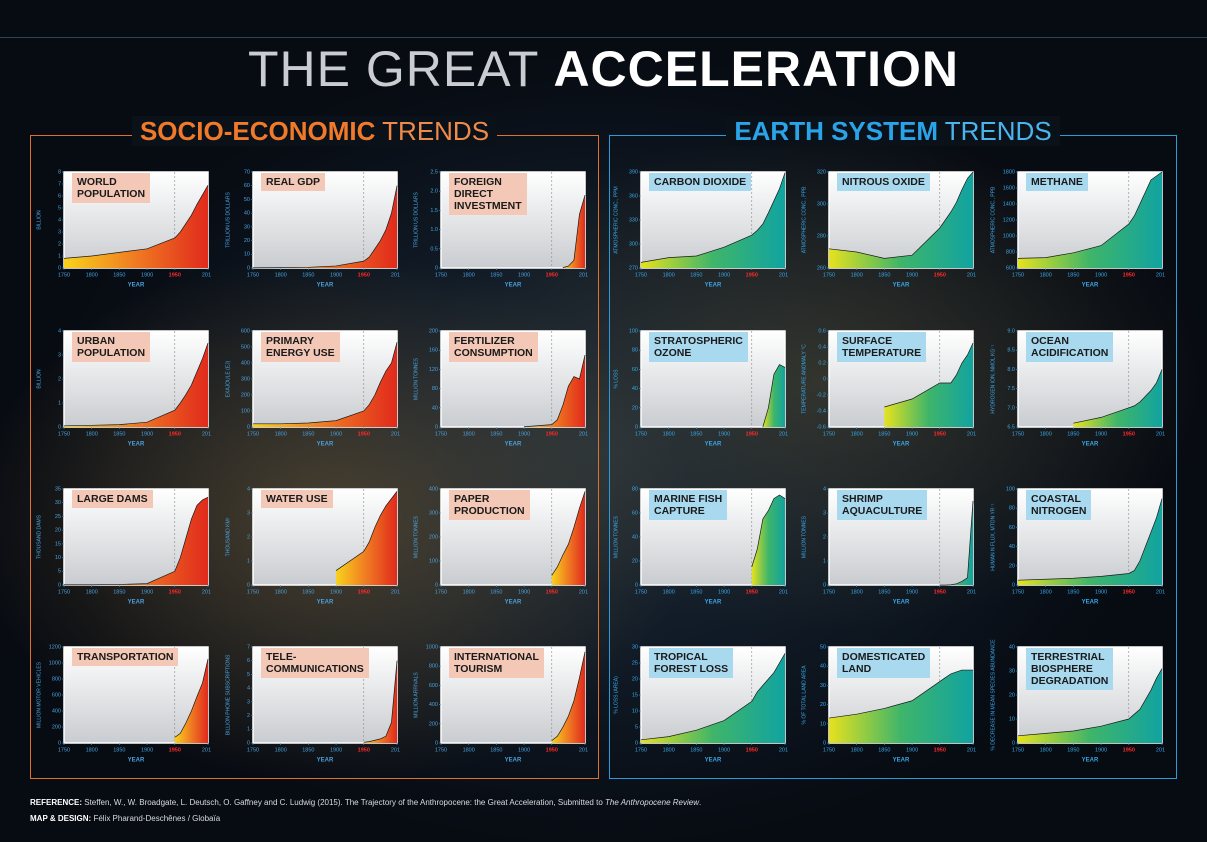  What do you see at coordinates (58, 531) in the screenshot?
I see `y-tick-label: 20` at bounding box center [58, 531].